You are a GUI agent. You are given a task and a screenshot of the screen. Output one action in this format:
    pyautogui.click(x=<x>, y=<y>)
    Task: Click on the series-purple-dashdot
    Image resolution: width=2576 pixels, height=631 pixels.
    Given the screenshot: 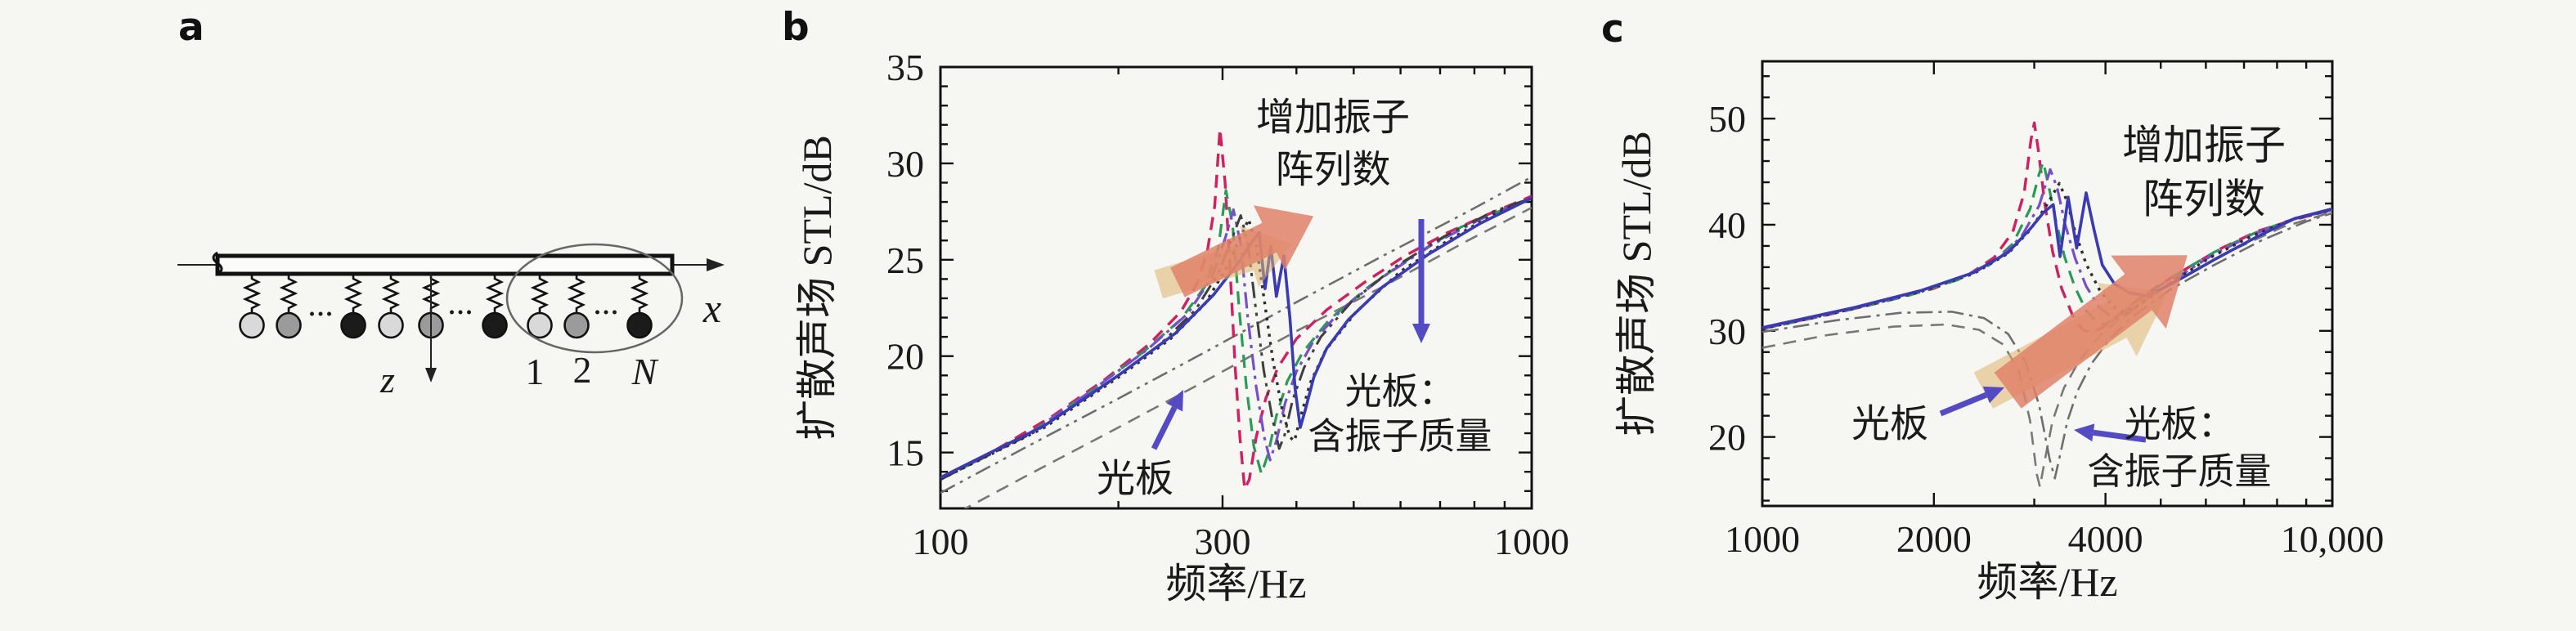 What is the action you would take?
    pyautogui.click(x=1236, y=339)
    